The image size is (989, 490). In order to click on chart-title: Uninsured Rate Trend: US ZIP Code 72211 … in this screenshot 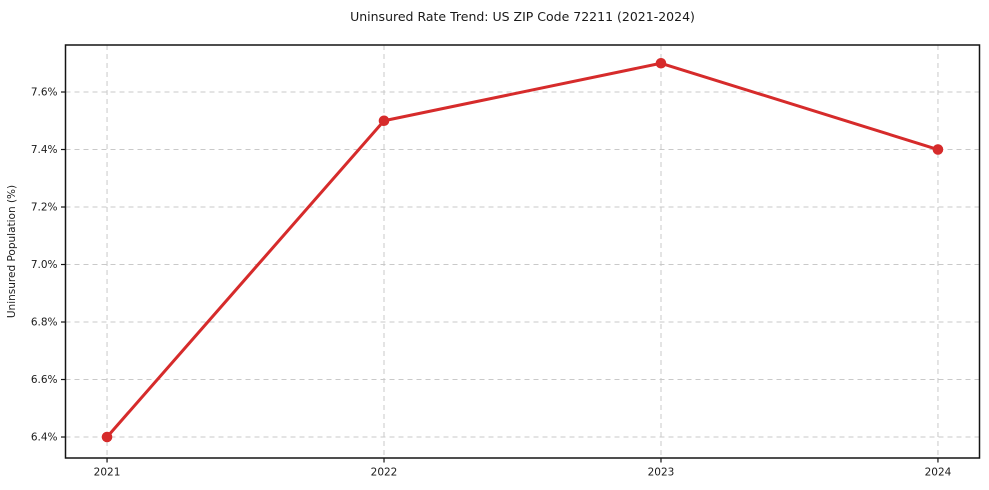, I will do `click(522, 16)`.